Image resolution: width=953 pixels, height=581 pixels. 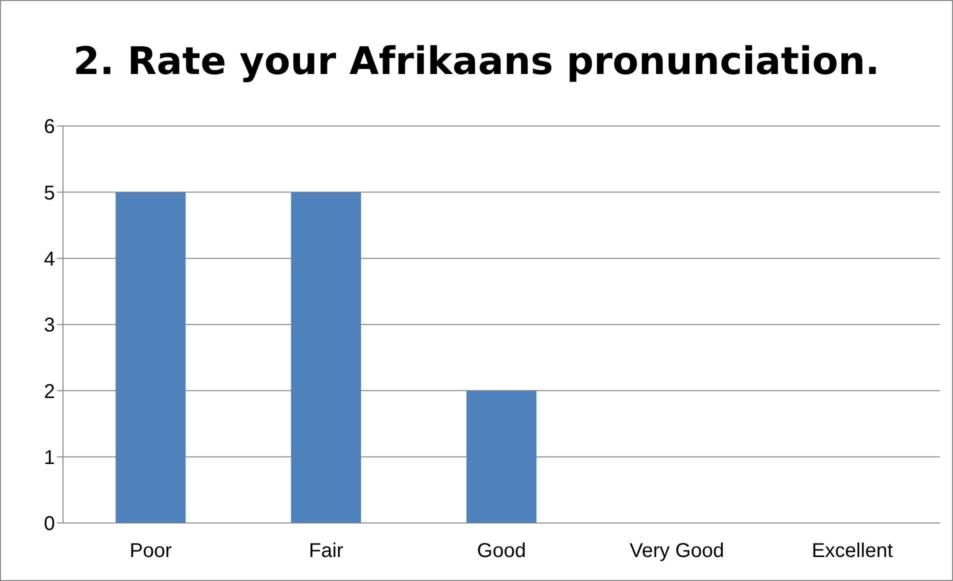 I want to click on x-tick-label: Fair, so click(x=326, y=551).